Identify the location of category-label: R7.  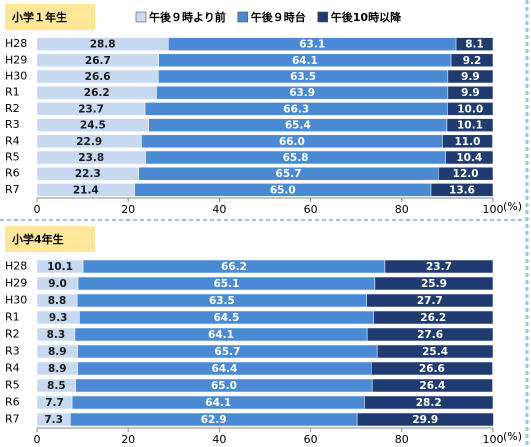
(12, 419).